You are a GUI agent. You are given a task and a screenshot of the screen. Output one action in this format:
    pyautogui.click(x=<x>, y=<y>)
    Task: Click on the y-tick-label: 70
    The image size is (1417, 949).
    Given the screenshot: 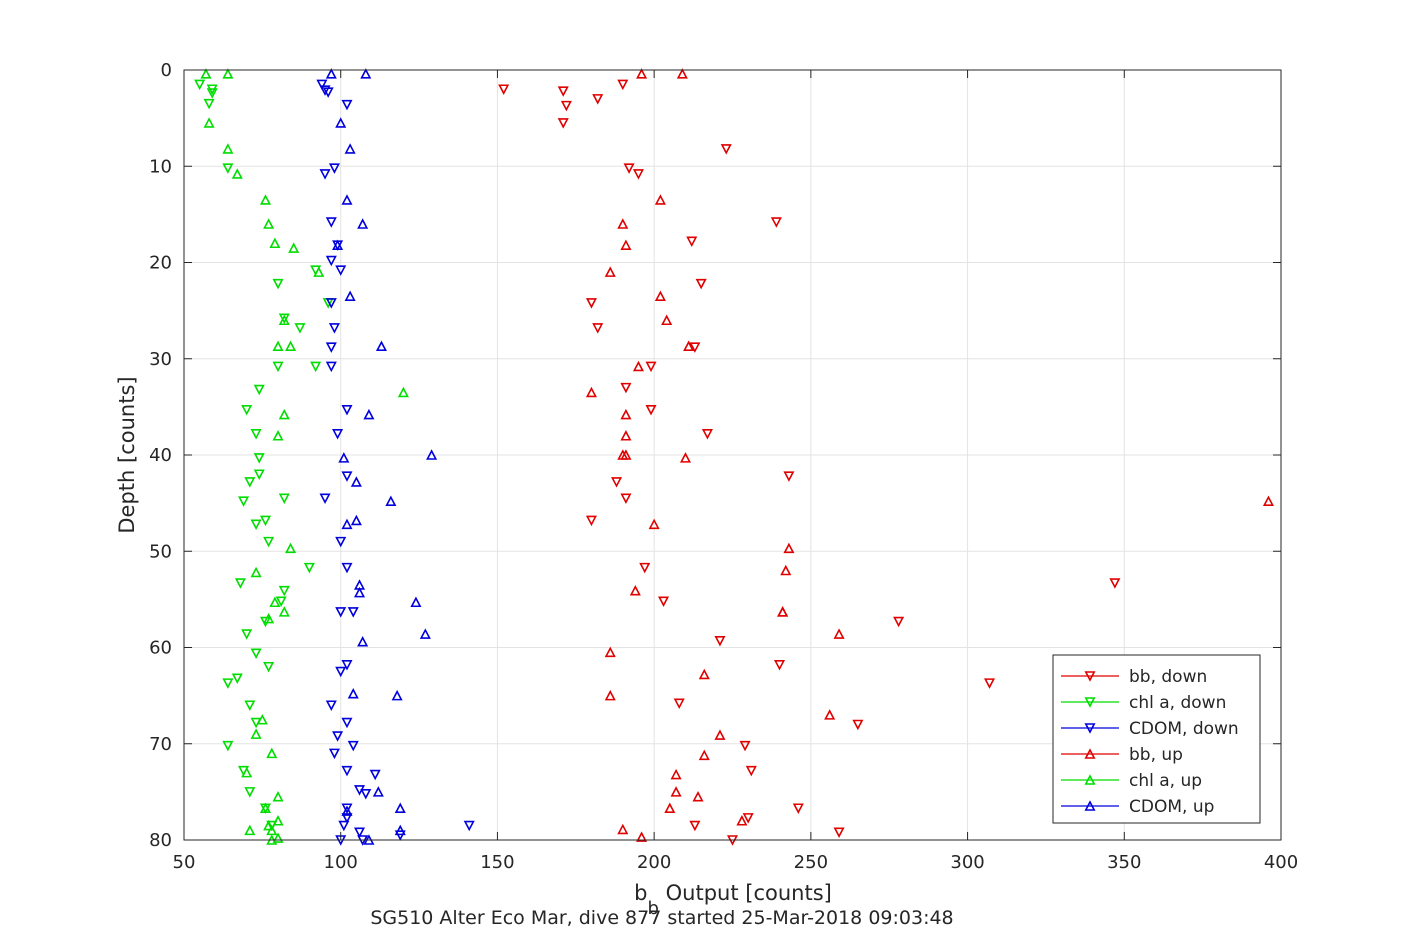 What is the action you would take?
    pyautogui.click(x=160, y=744)
    